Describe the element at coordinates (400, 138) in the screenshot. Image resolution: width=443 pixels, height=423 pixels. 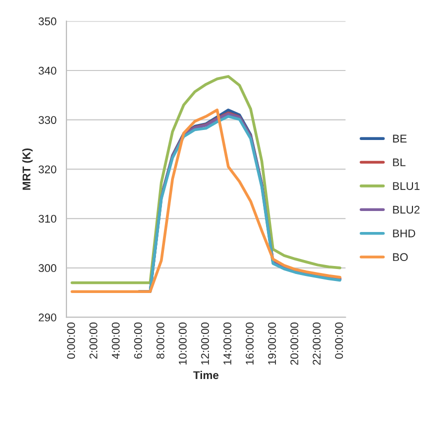
I see `legend-label: BE` at that location.